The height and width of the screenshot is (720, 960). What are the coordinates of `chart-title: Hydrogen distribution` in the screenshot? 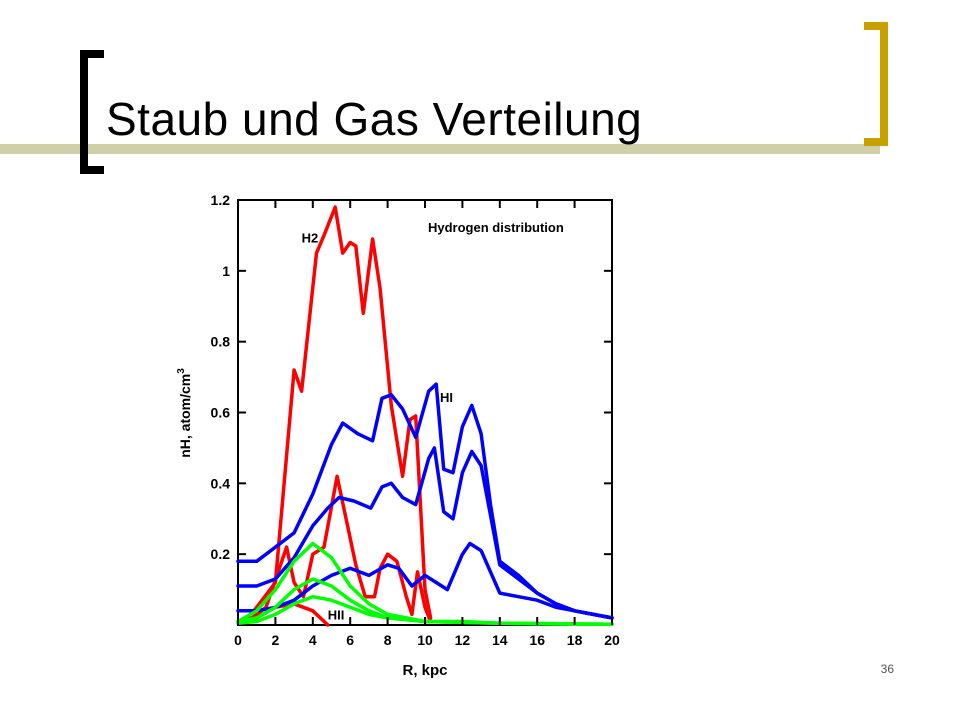 It's located at (496, 227).